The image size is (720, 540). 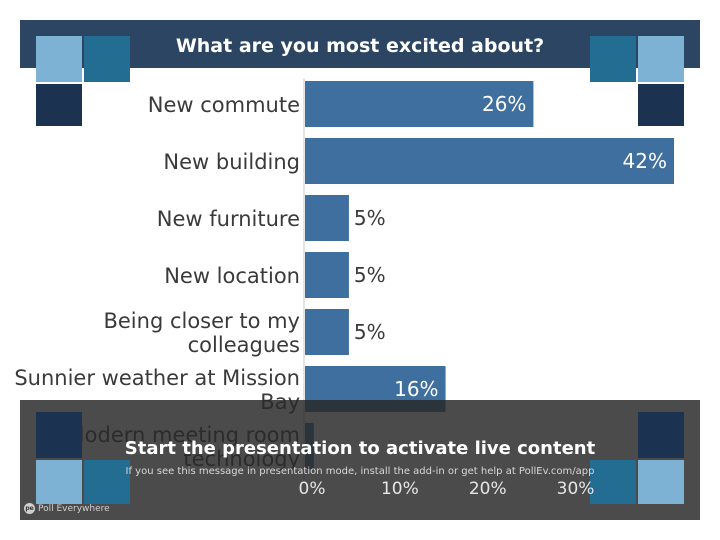 What do you see at coordinates (232, 276) in the screenshot?
I see `category-label-3: New location` at bounding box center [232, 276].